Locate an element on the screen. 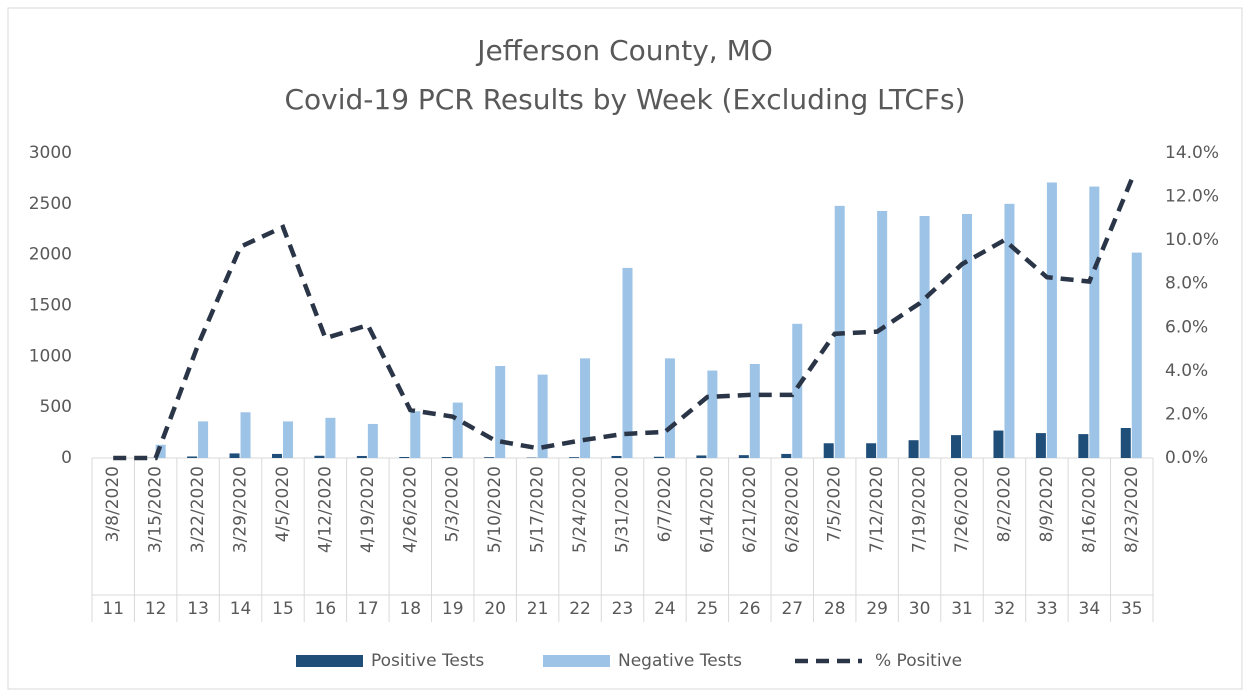  y-tick-label: 2000 is located at coordinates (50, 255).